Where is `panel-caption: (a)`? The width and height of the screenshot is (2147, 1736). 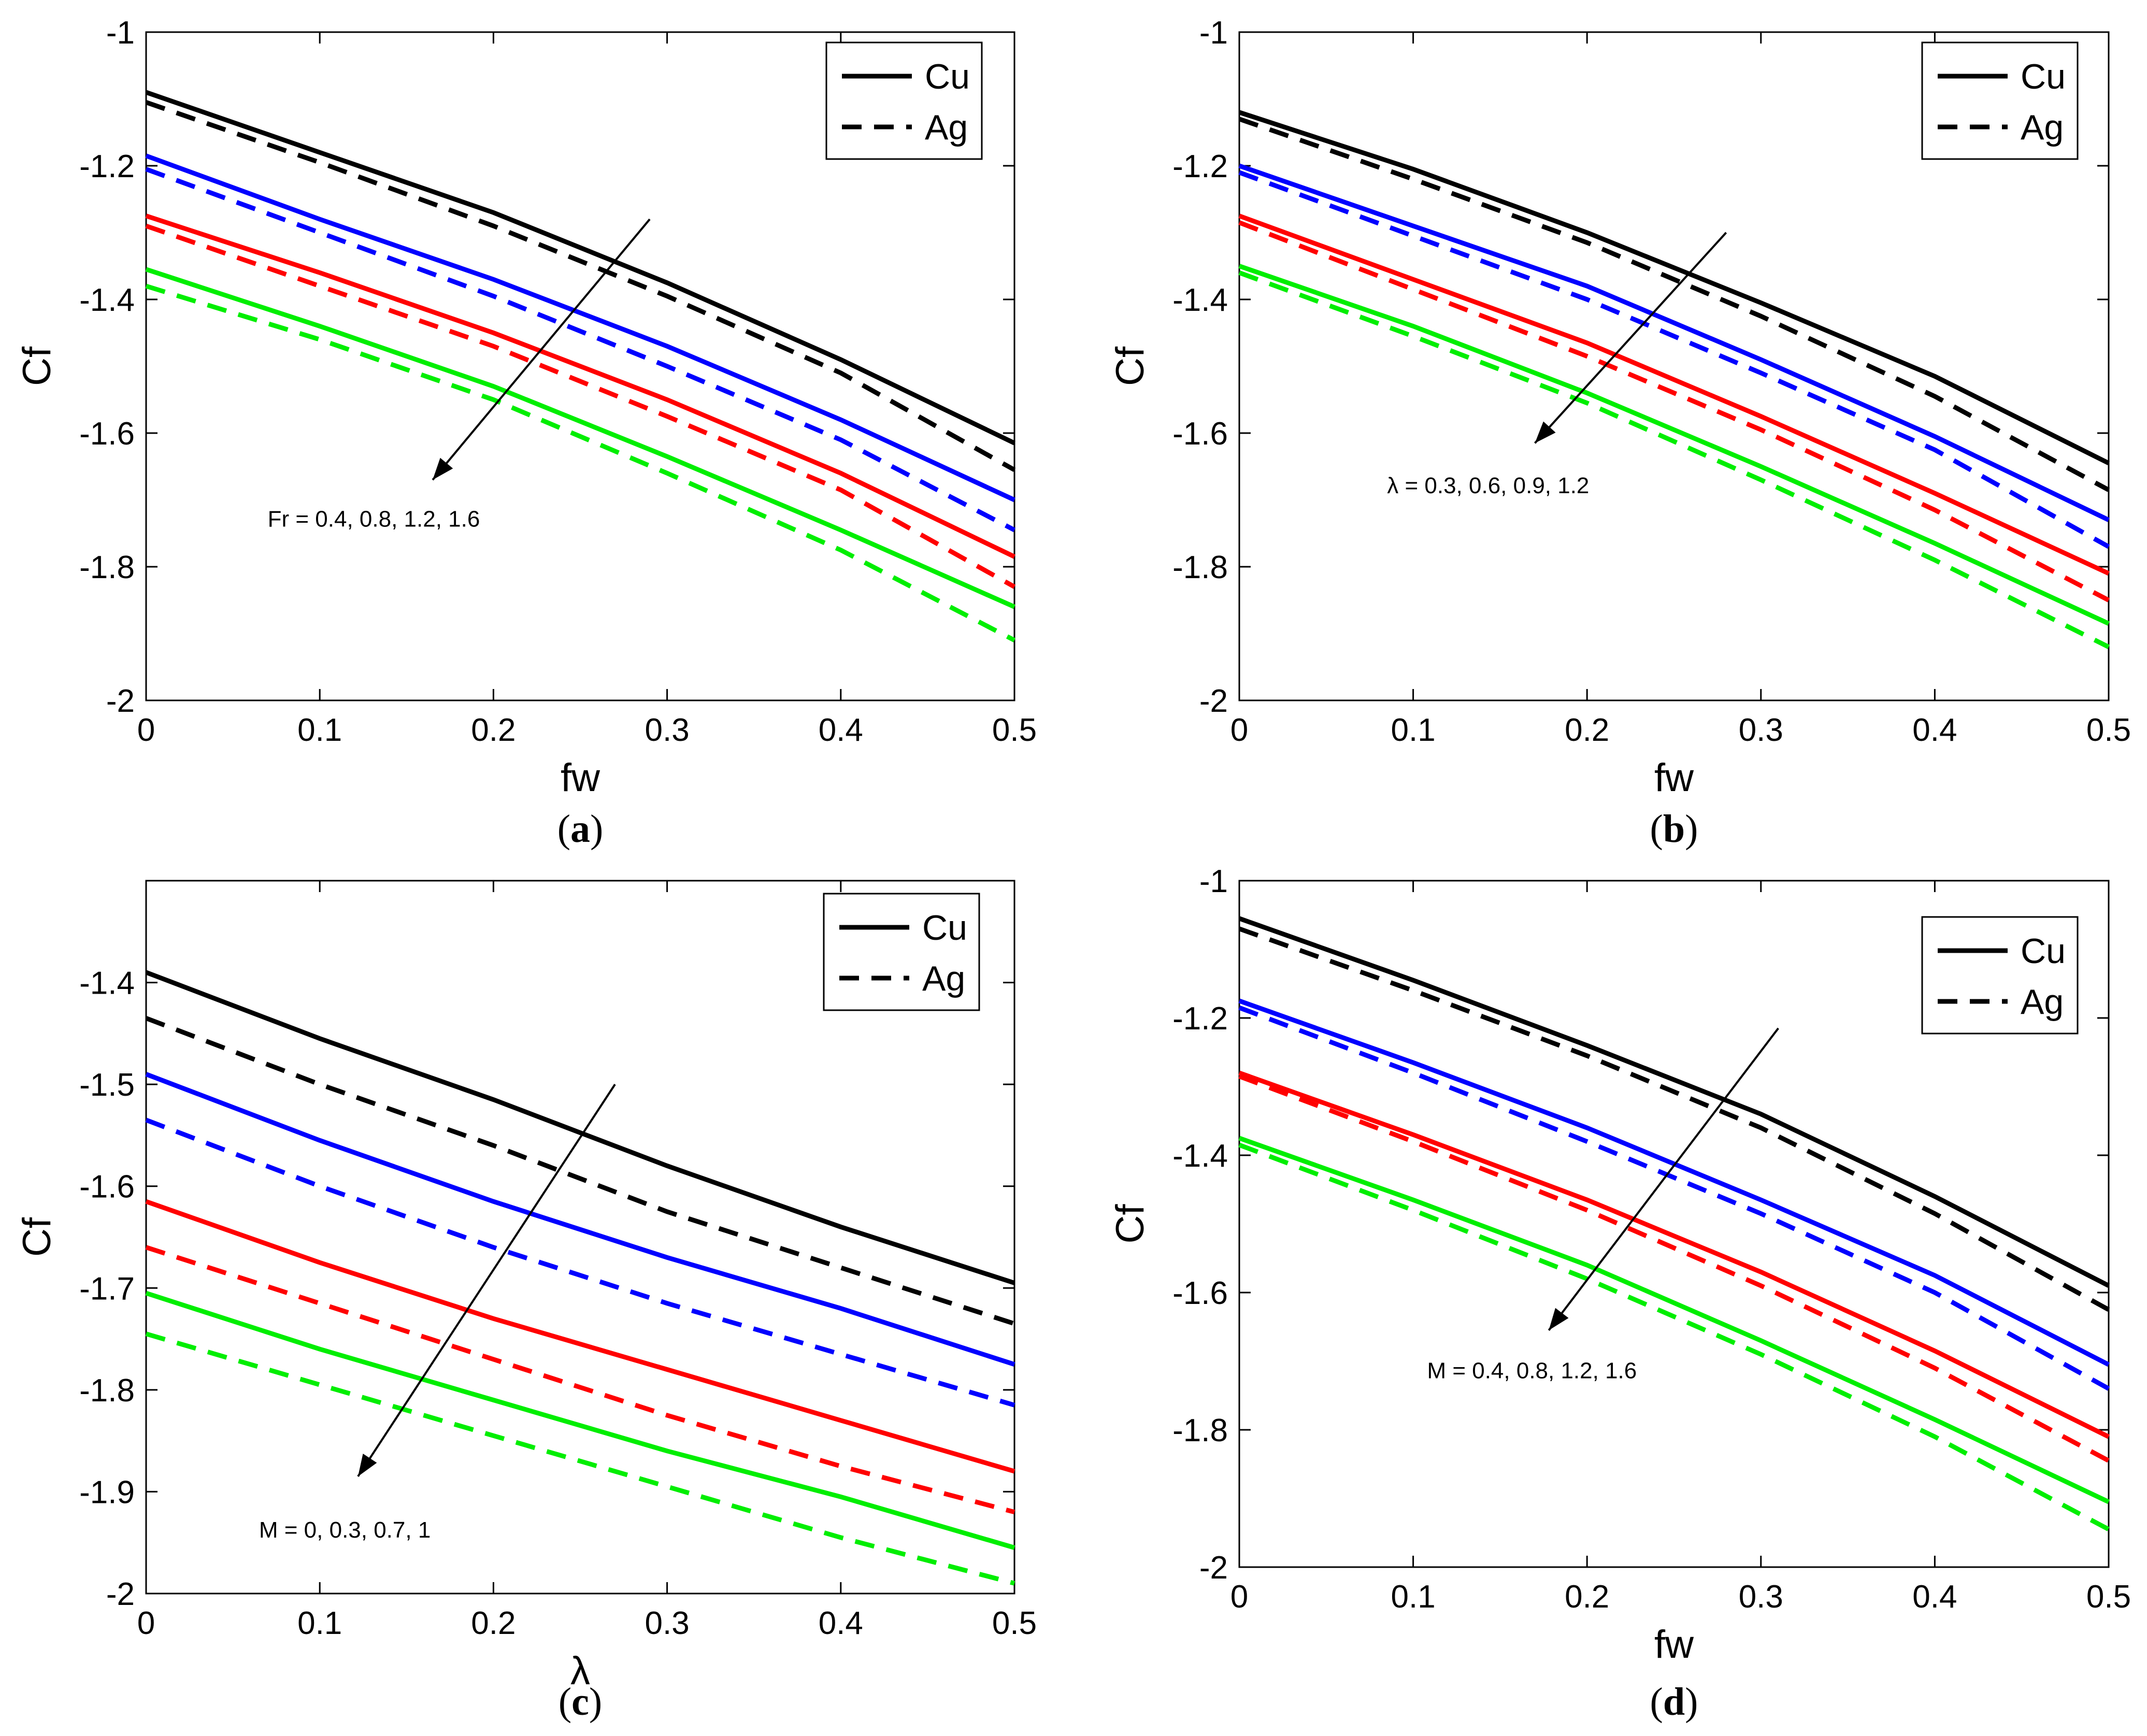
panel-caption: (a) is located at coordinates (580, 829).